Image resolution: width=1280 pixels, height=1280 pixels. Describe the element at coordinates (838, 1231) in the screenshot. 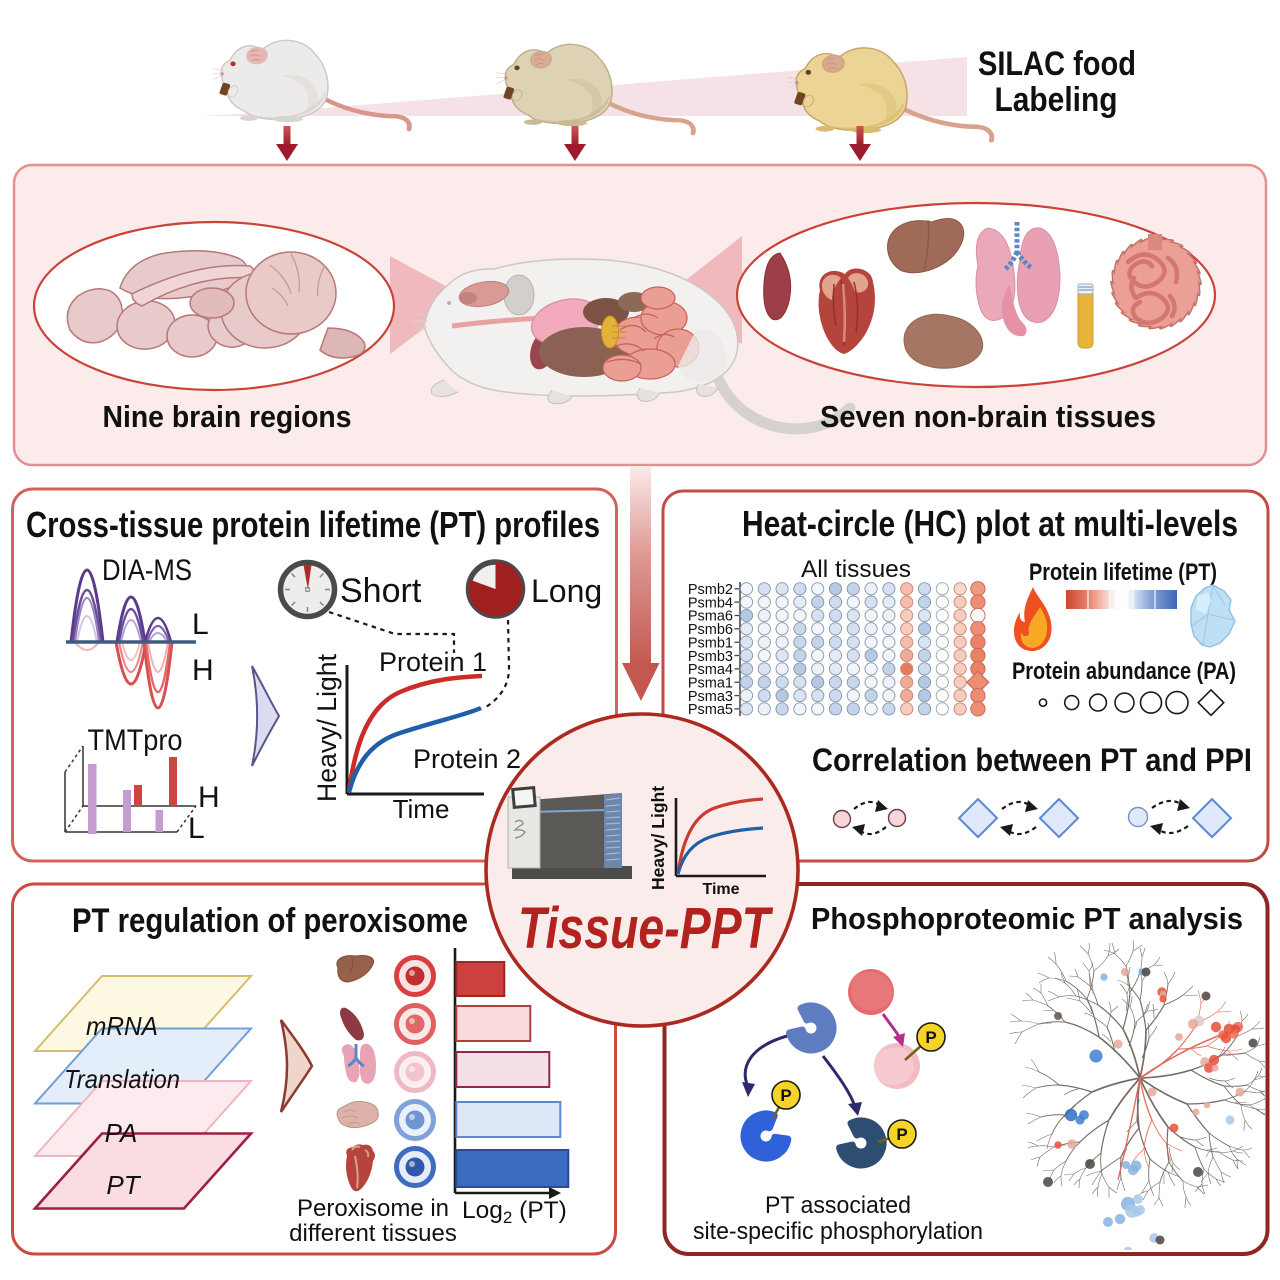

I see `svg-text: site-specific phosphorylation` at that location.